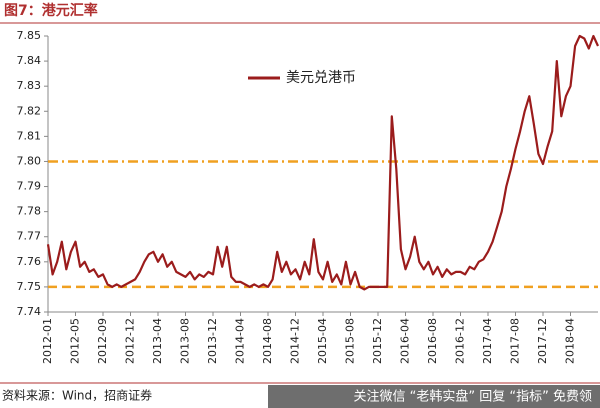 Image resolution: width=600 pixels, height=408 pixels. What do you see at coordinates (102, 341) in the screenshot?
I see `x-tick-label: 2012-09` at bounding box center [102, 341].